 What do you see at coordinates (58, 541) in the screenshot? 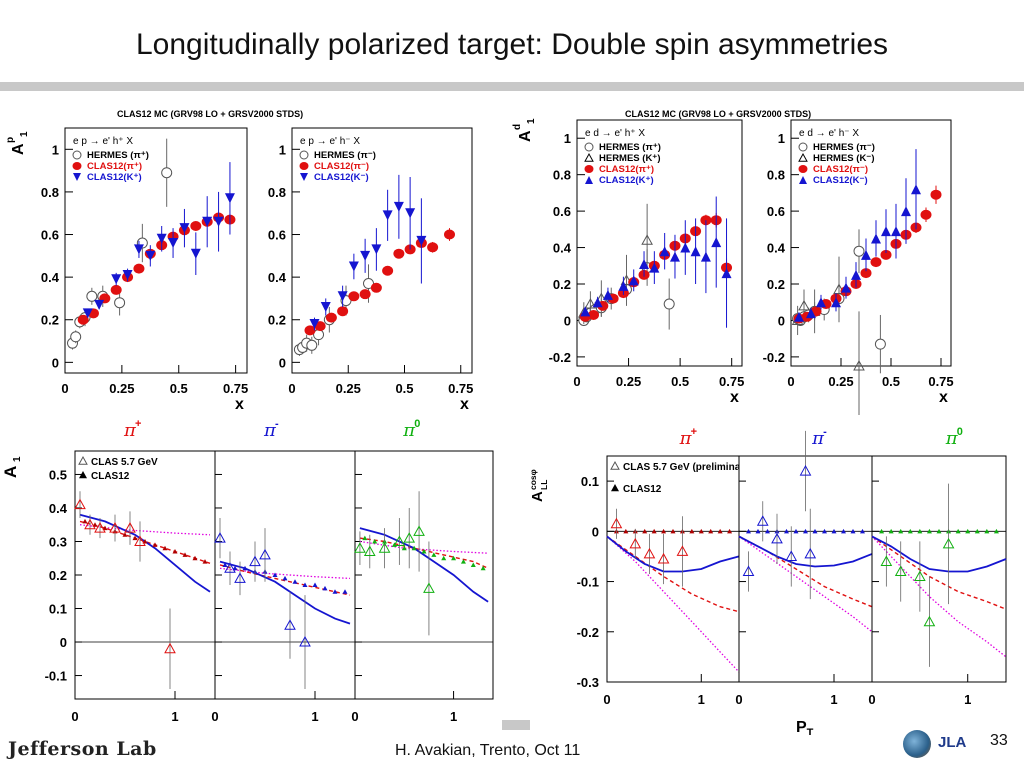
I see `y-tick-label: 0.3` at bounding box center [58, 541].